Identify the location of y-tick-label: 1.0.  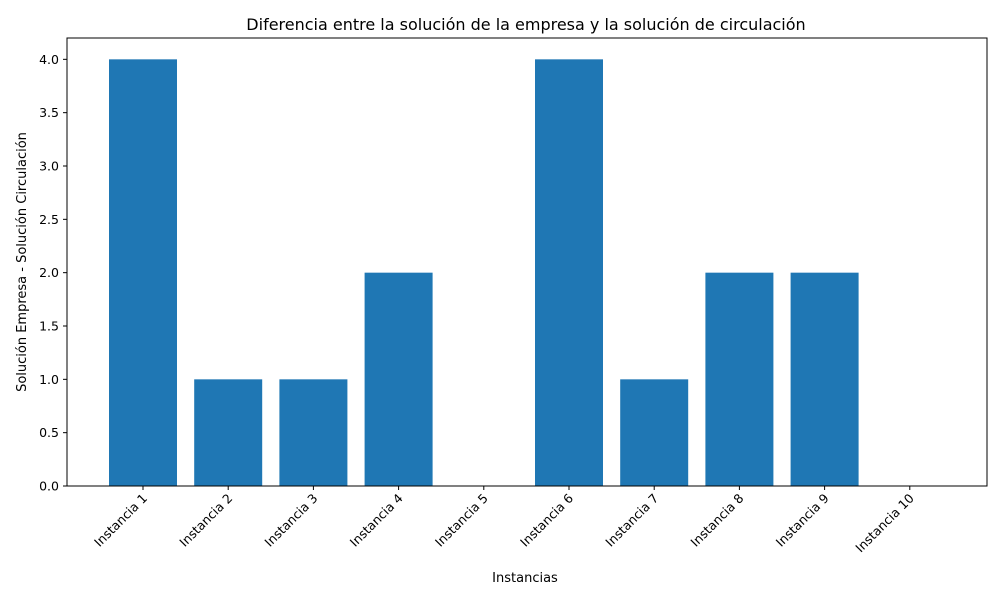
(49, 379).